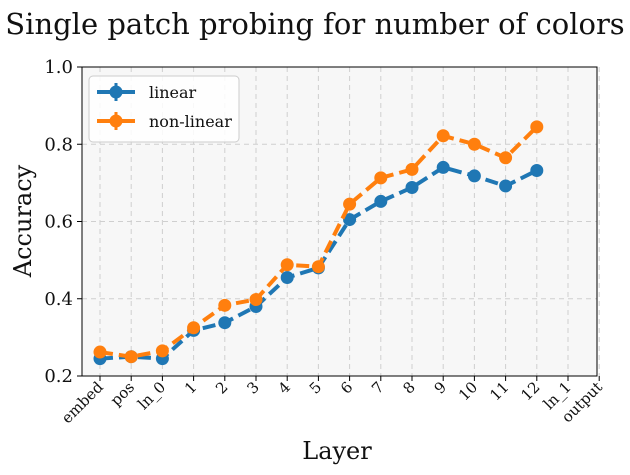 The height and width of the screenshot is (475, 630). Describe the element at coordinates (58, 376) in the screenshot. I see `y-tick-label: 0.2` at that location.